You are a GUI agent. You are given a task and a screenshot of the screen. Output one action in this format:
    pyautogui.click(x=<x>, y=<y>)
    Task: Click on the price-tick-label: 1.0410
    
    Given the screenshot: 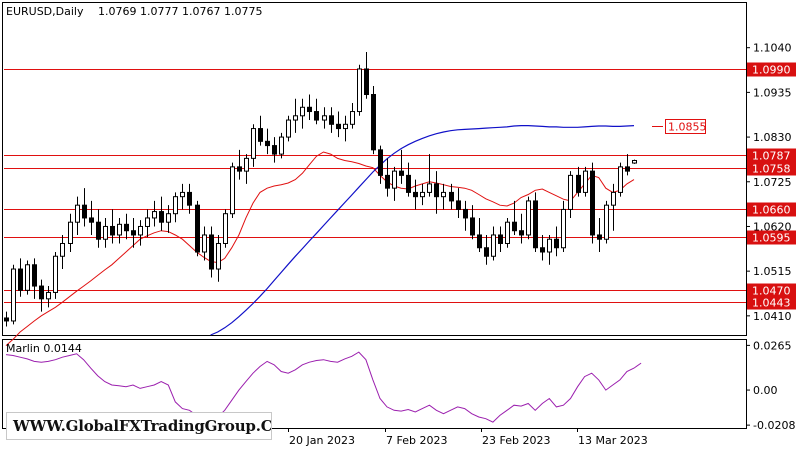 What is the action you would take?
    pyautogui.click(x=772, y=316)
    